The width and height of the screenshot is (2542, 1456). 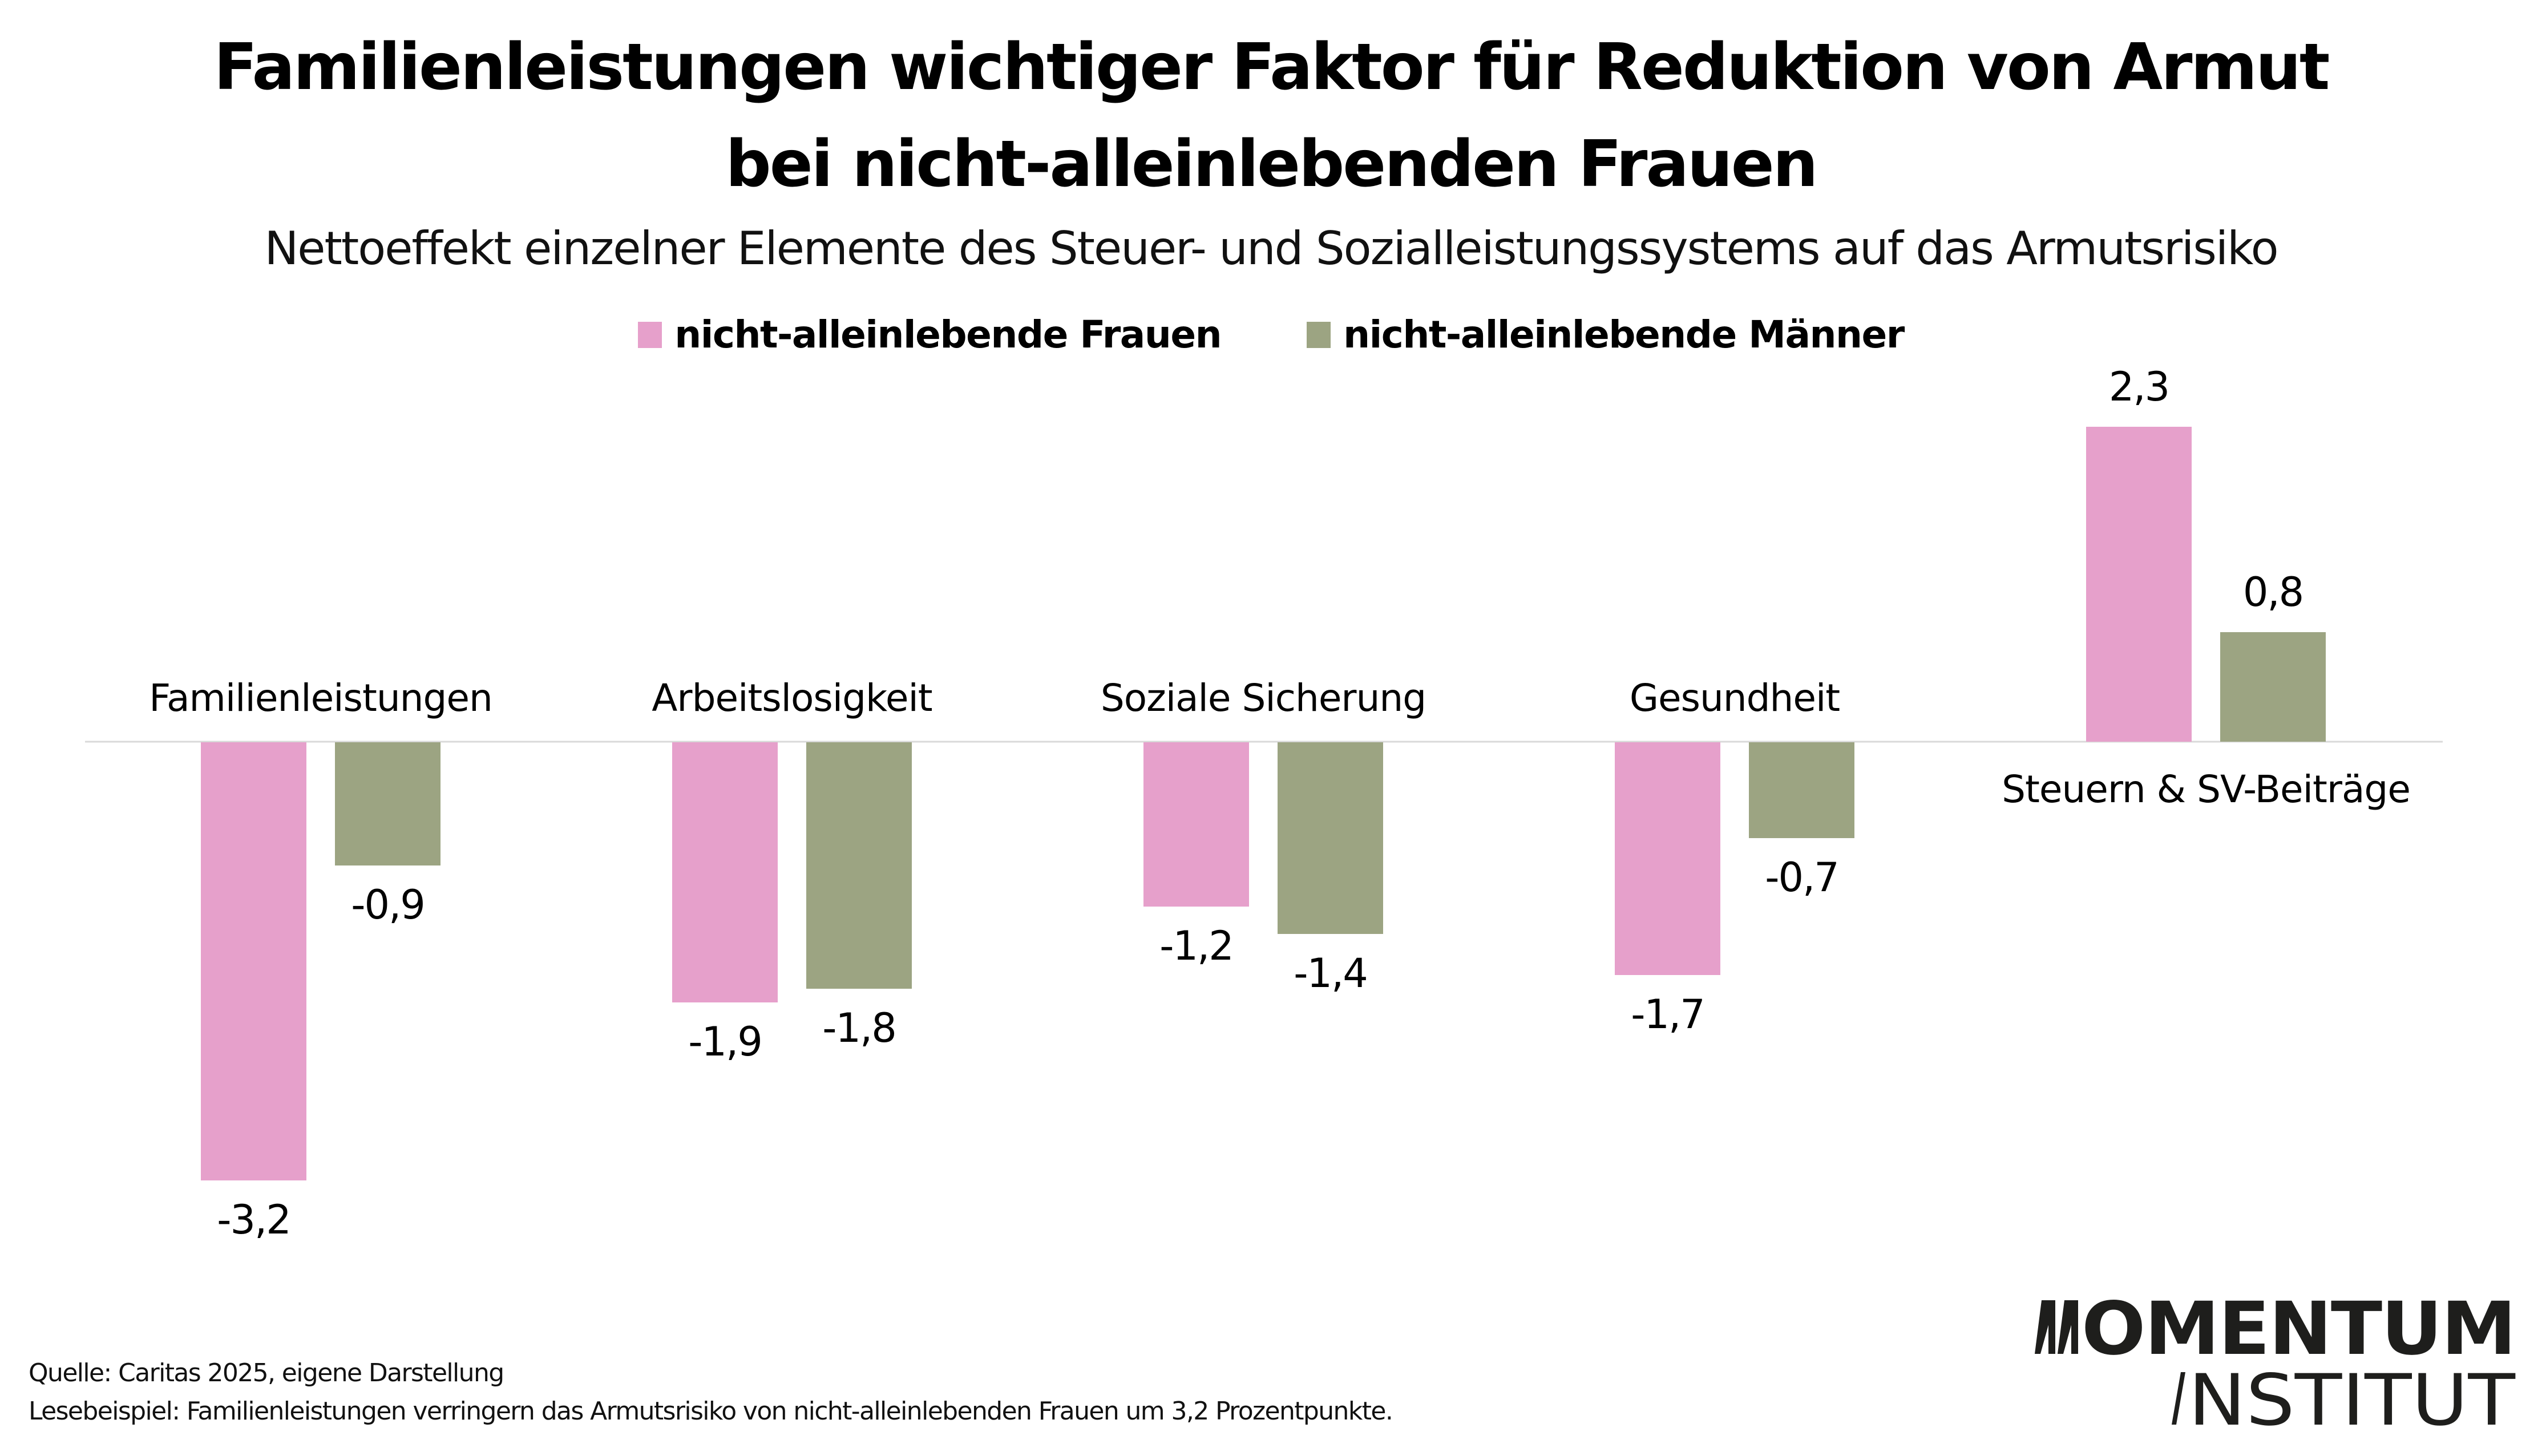 I want to click on value-label-arbeitslosigkeit-women: -1,9, so click(x=725, y=1041).